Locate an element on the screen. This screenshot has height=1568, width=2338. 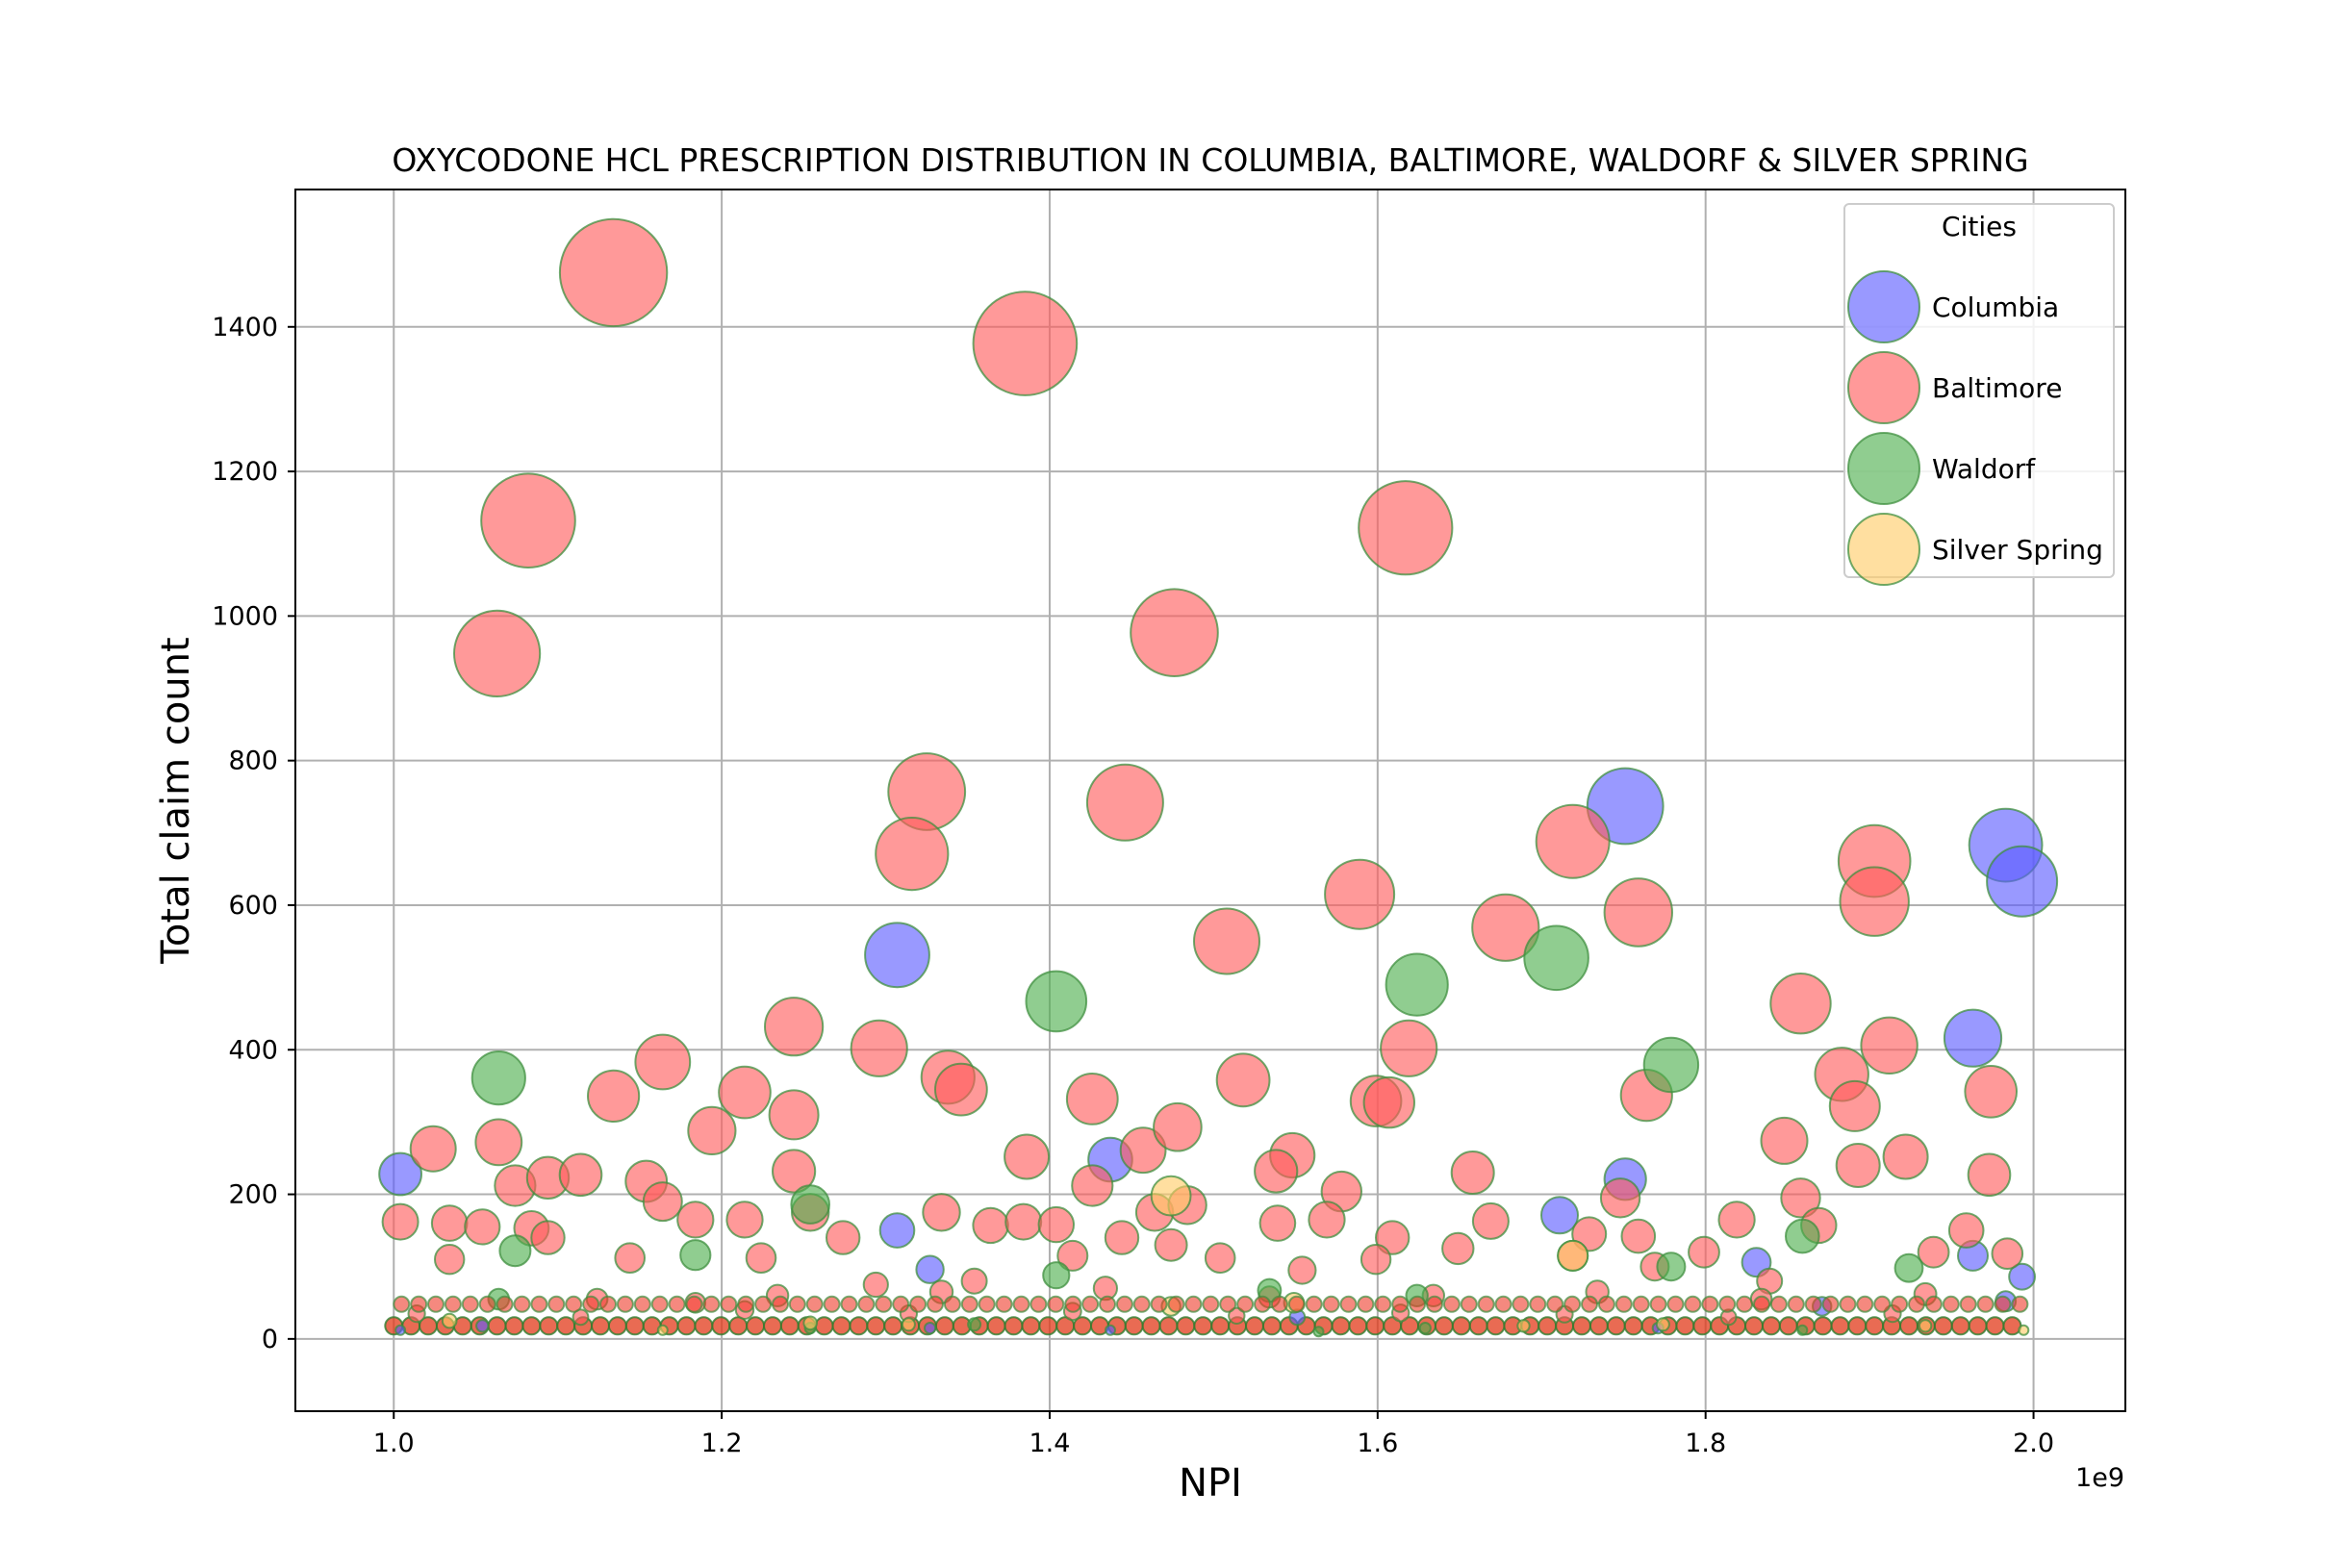
x-tick-label: 1.2 is located at coordinates (722, 1443).